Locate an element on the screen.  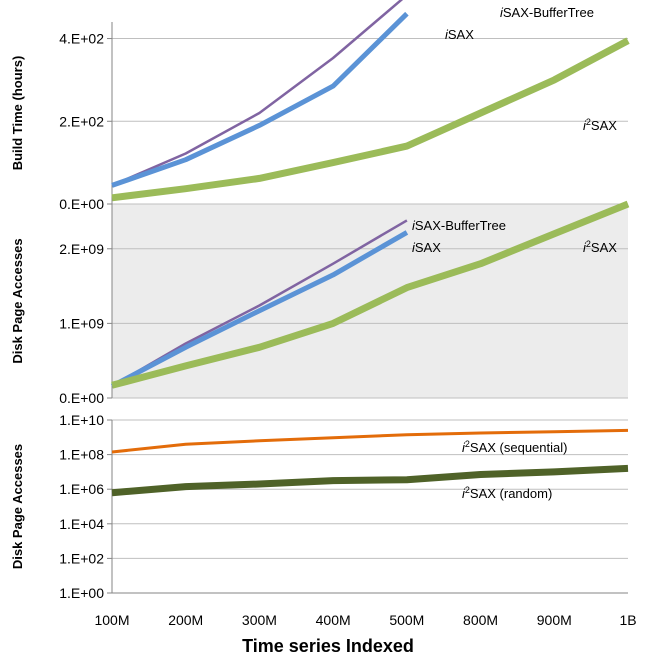
y-tick-label: 1.E+02 is located at coordinates (81, 558).